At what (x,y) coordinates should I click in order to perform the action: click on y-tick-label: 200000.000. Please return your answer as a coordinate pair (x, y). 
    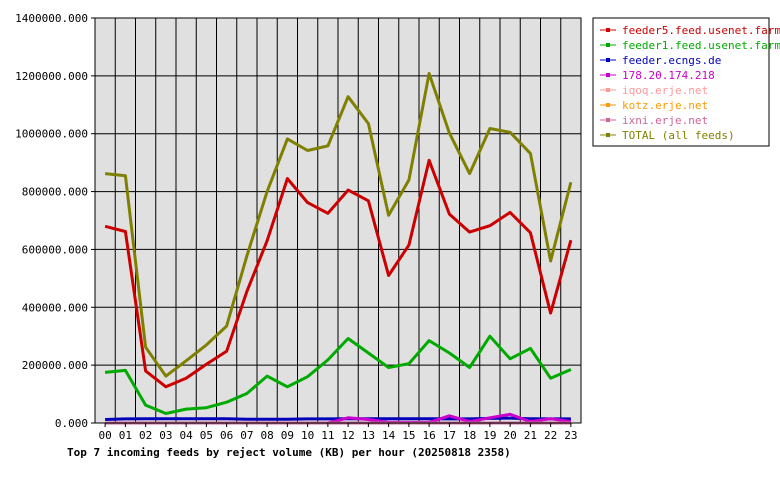
    Looking at the image, I should click on (55, 365).